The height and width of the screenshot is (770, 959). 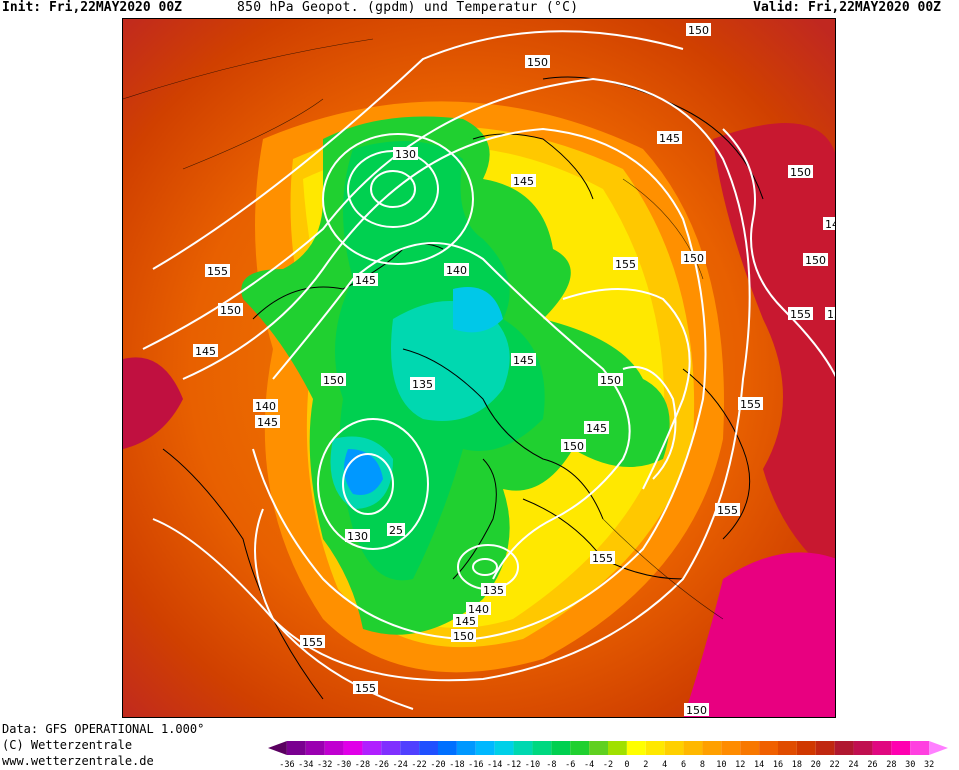 I want to click on legend-tick: -22, so click(x=418, y=764).